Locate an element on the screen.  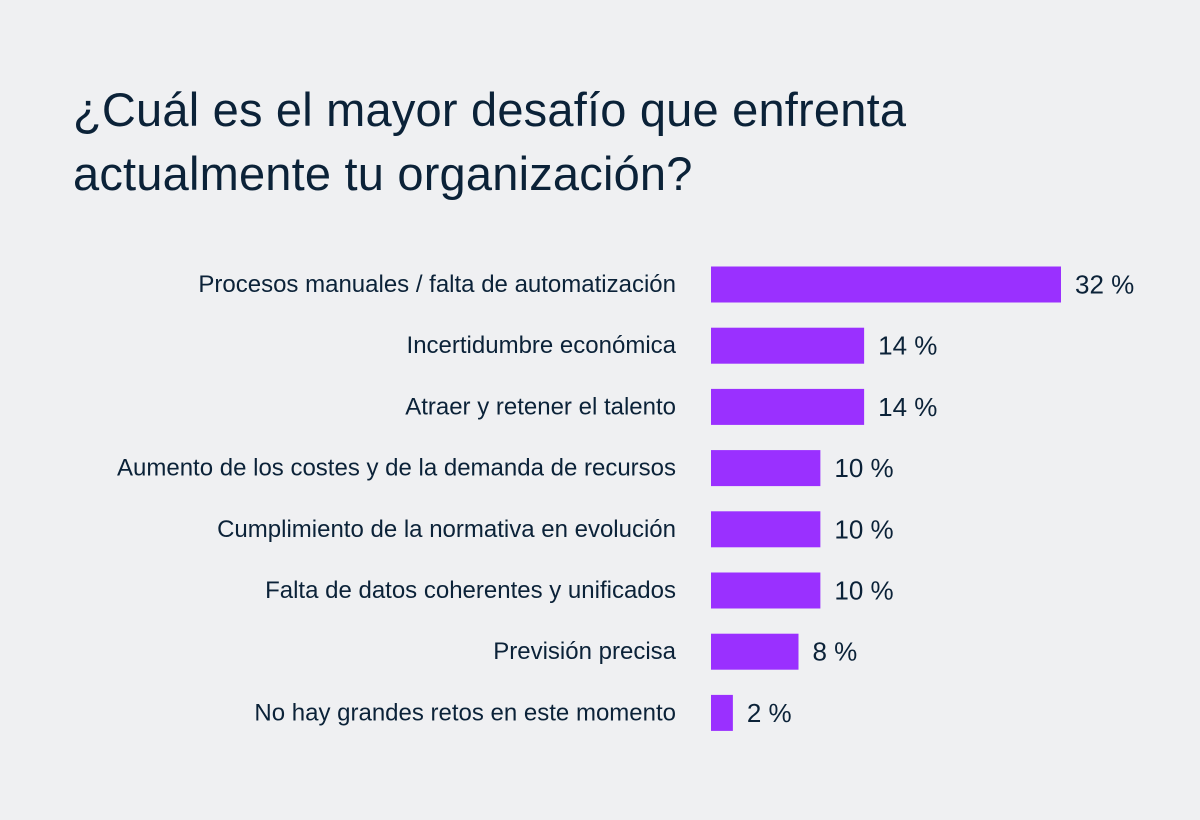
category-label: Incertidumbre económica is located at coordinates (542, 345).